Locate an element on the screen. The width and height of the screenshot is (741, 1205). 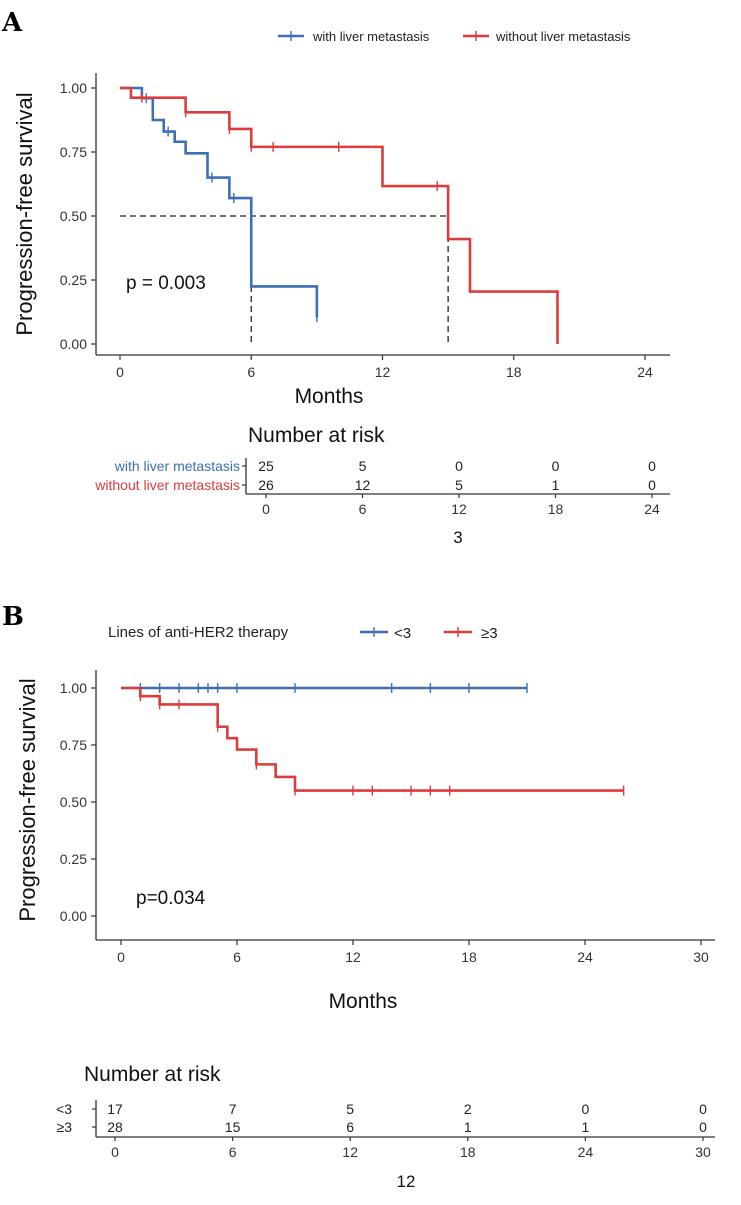
risk-count: 2 is located at coordinates (468, 1109).